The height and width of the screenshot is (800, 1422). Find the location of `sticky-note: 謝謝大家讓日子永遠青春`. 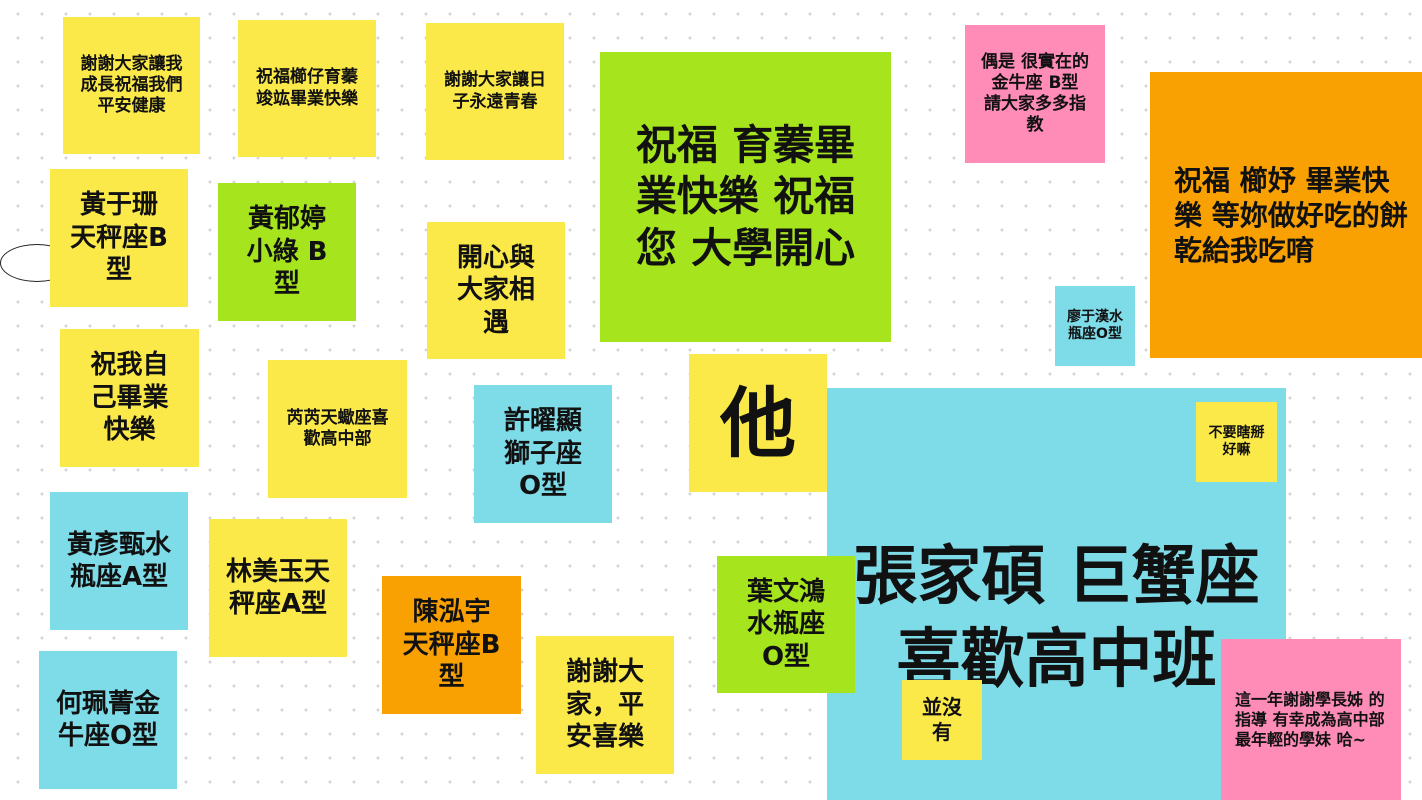

sticky-note: 謝謝大家讓日子永遠青春 is located at coordinates (495, 91).